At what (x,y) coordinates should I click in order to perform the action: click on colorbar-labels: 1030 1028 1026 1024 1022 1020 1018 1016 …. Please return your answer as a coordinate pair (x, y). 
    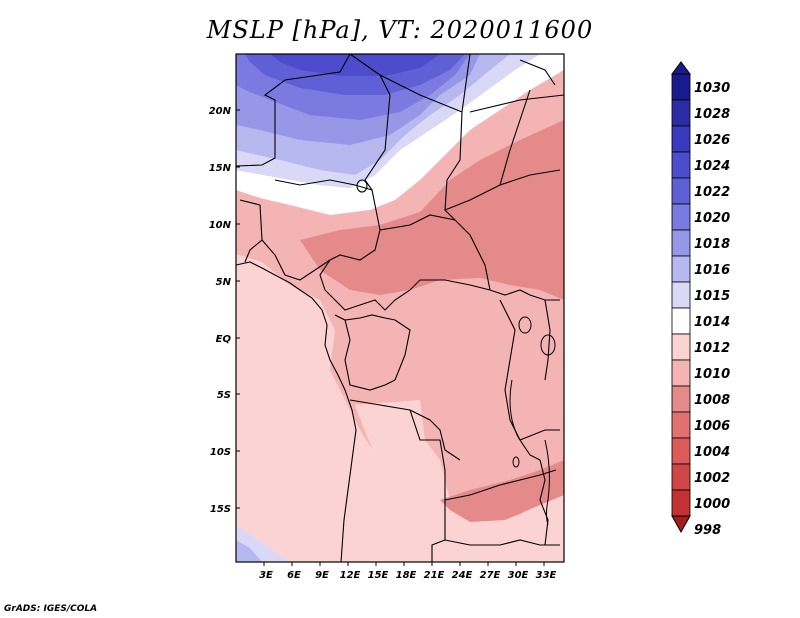
    Looking at the image, I should click on (712, 309).